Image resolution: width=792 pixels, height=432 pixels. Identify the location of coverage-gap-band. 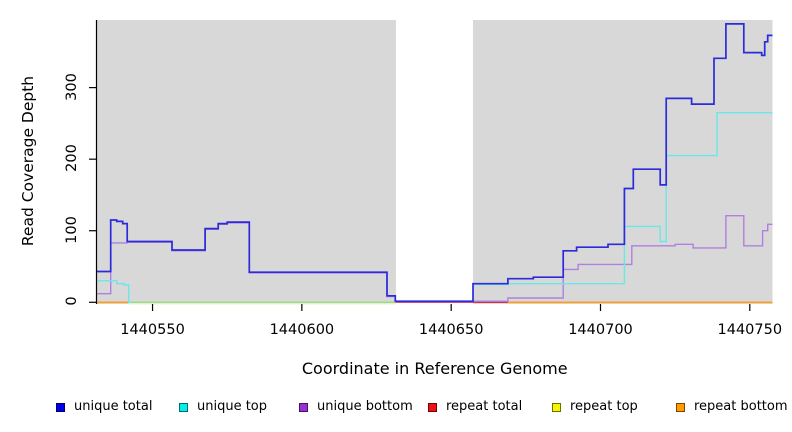
(434, 162).